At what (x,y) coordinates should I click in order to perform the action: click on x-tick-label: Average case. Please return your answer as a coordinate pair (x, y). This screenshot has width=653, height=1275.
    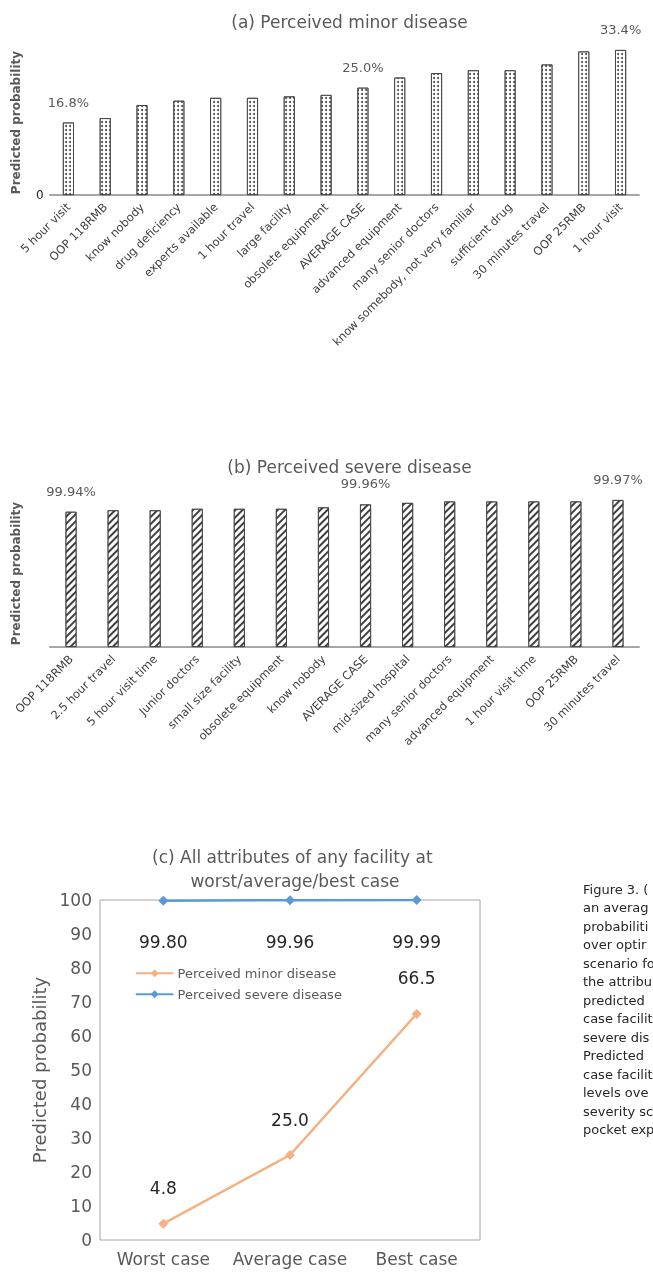
    Looking at the image, I should click on (290, 1258).